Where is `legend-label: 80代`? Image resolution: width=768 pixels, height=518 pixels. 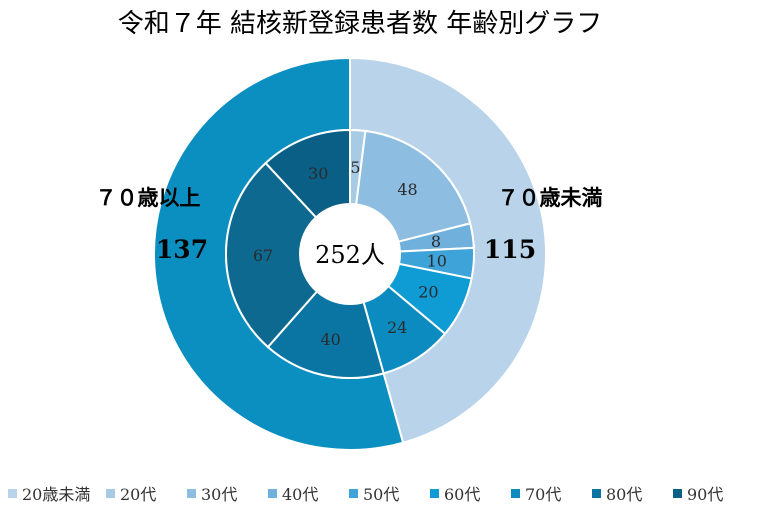
legend-label: 80代 is located at coordinates (624, 494).